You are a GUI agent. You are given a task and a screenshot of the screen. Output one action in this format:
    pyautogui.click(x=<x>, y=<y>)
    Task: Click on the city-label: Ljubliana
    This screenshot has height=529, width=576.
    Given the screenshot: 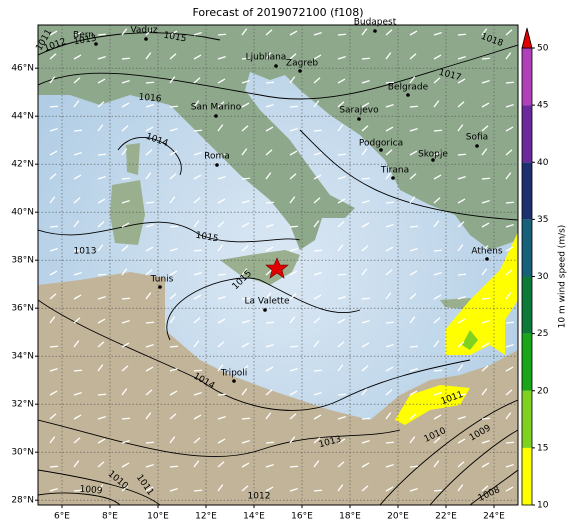 What is the action you would take?
    pyautogui.click(x=266, y=58)
    